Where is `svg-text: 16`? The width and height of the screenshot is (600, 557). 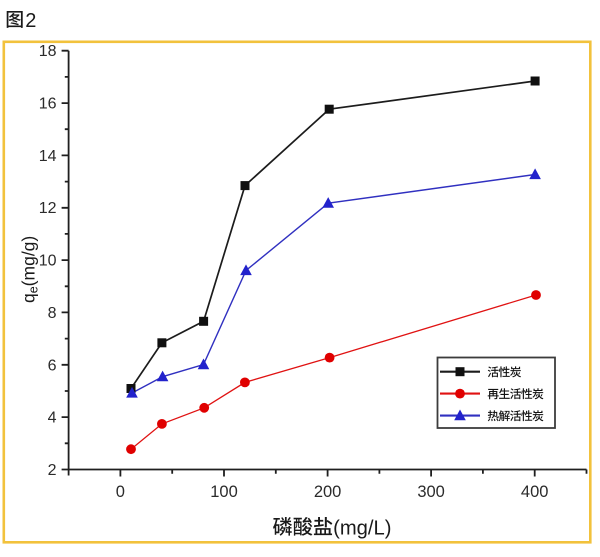
svg-text: 16 is located at coordinates (48, 104).